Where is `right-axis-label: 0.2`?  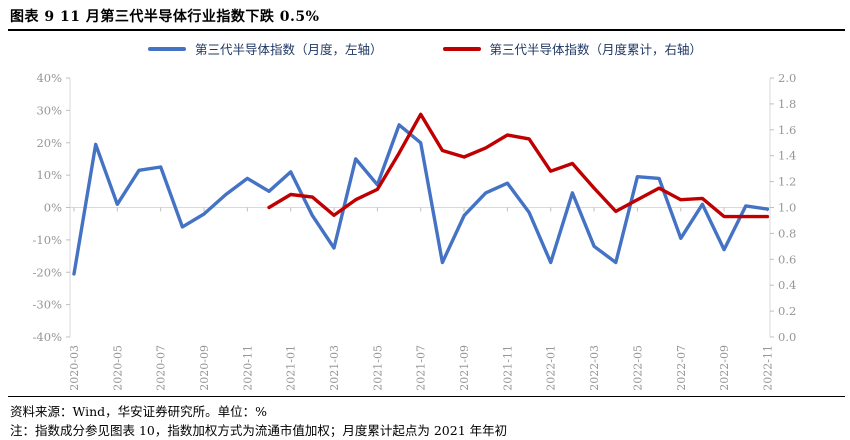
right-axis-label: 0.2 is located at coordinates (787, 311).